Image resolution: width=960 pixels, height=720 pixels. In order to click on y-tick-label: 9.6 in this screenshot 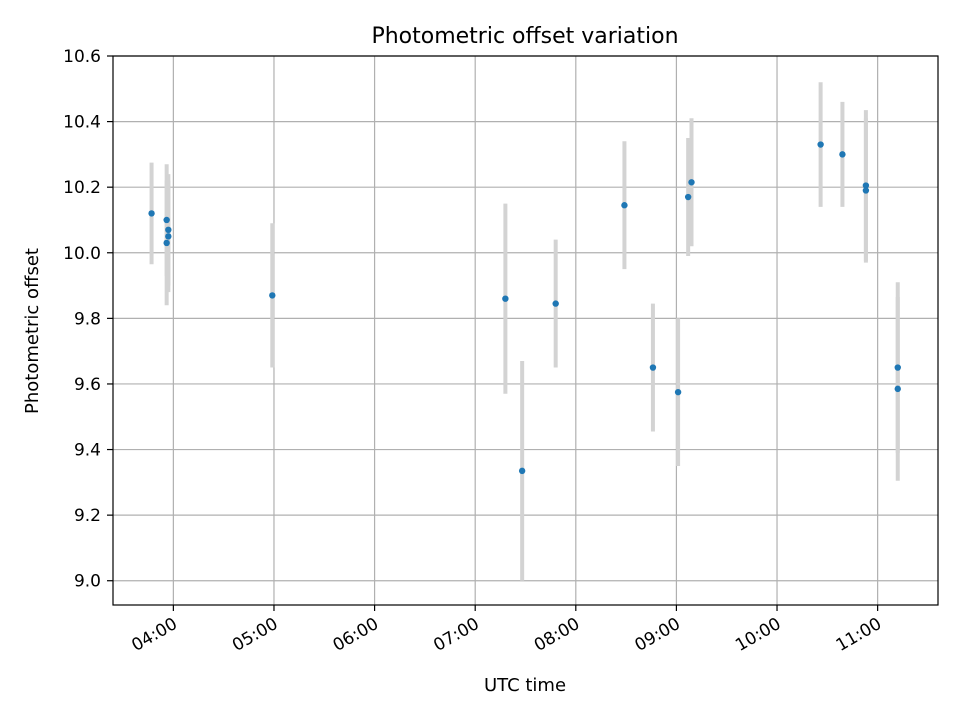, I will do `click(87, 385)`.